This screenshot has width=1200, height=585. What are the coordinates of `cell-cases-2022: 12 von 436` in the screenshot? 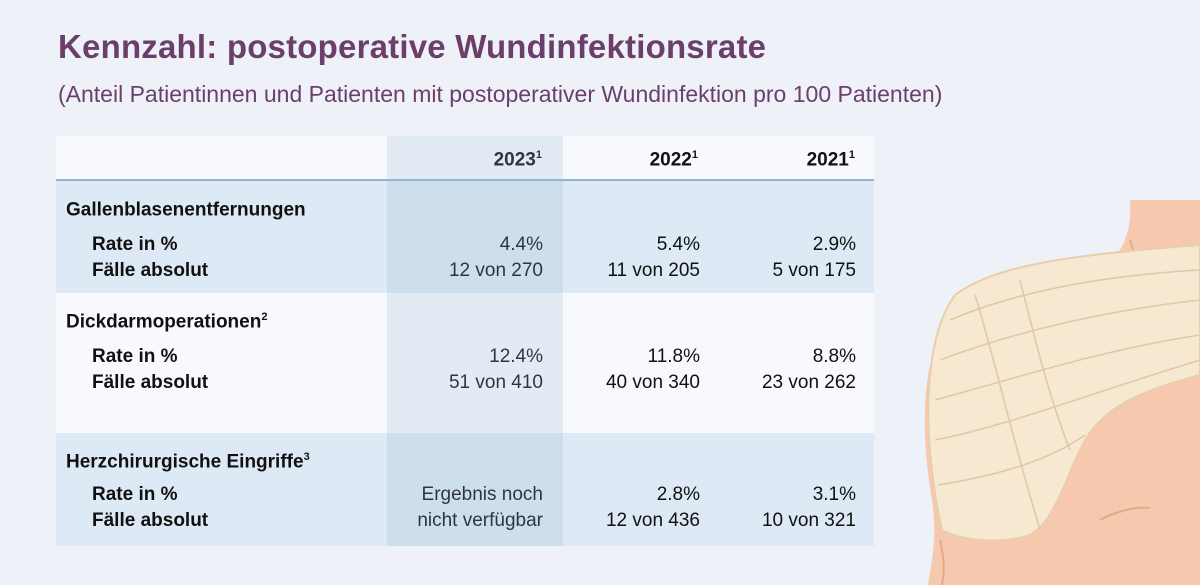 It's located at (652, 520).